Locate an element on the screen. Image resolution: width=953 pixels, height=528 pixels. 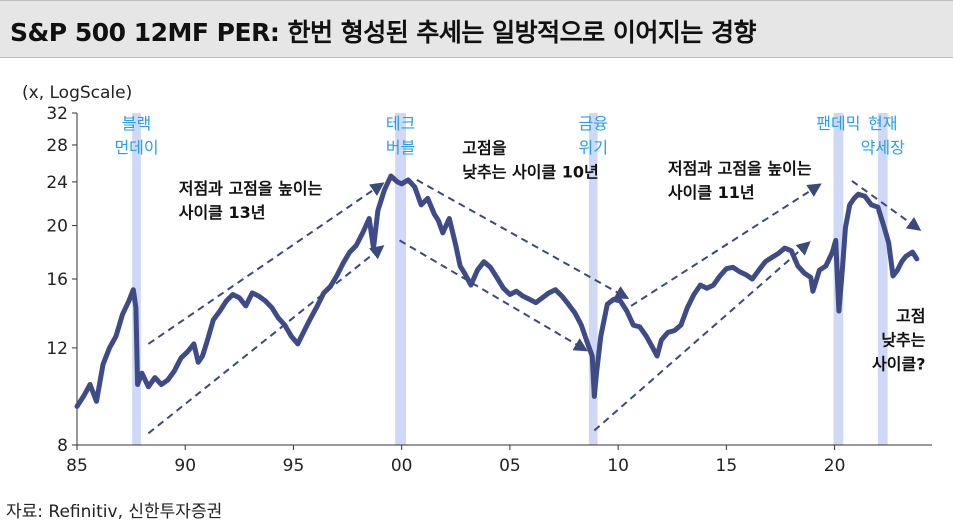
event-label: 팬데믹 is located at coordinates (838, 123).